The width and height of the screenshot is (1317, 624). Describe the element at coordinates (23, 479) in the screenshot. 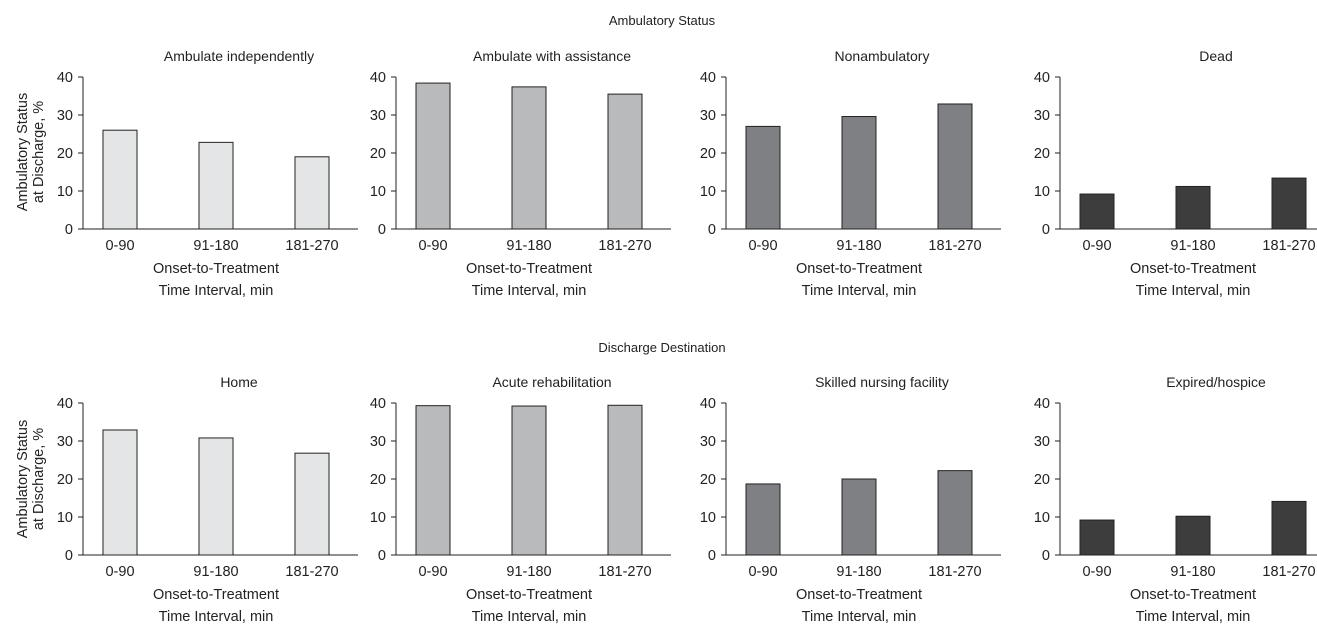

I see `y-axis-label-line-1: Ambulatory Status` at that location.